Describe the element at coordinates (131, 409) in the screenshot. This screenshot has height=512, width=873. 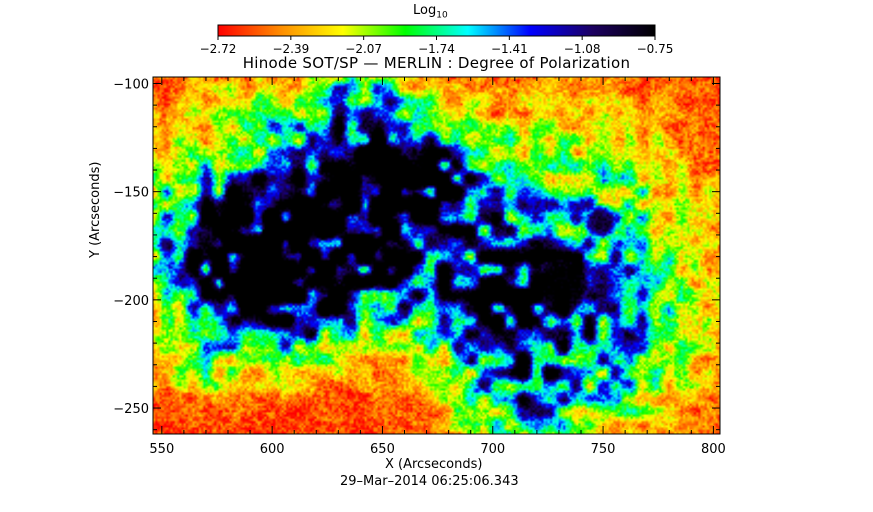
I see `y-tick-label: −250` at that location.